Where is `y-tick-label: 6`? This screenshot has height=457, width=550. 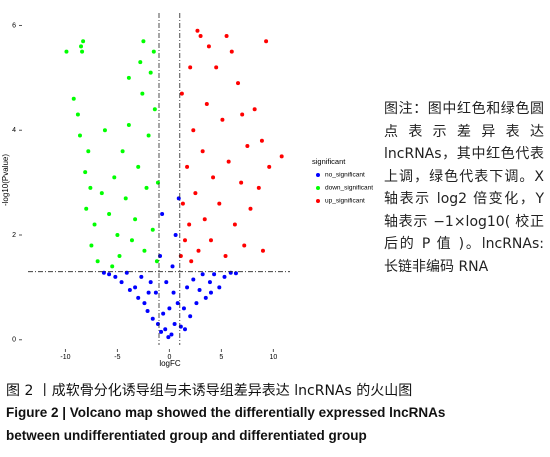 y-tick-label: 6 is located at coordinates (14, 25).